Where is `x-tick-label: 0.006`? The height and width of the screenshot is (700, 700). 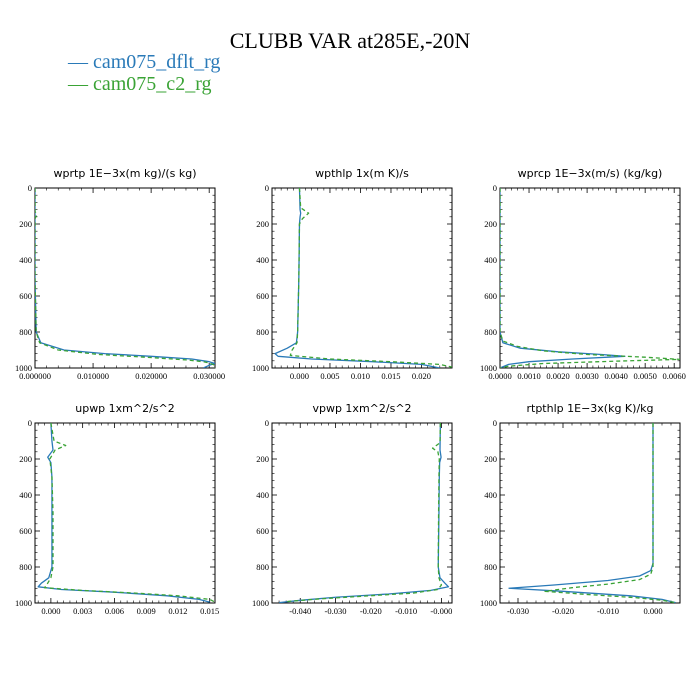
x-tick-label: 0.006 is located at coordinates (114, 611).